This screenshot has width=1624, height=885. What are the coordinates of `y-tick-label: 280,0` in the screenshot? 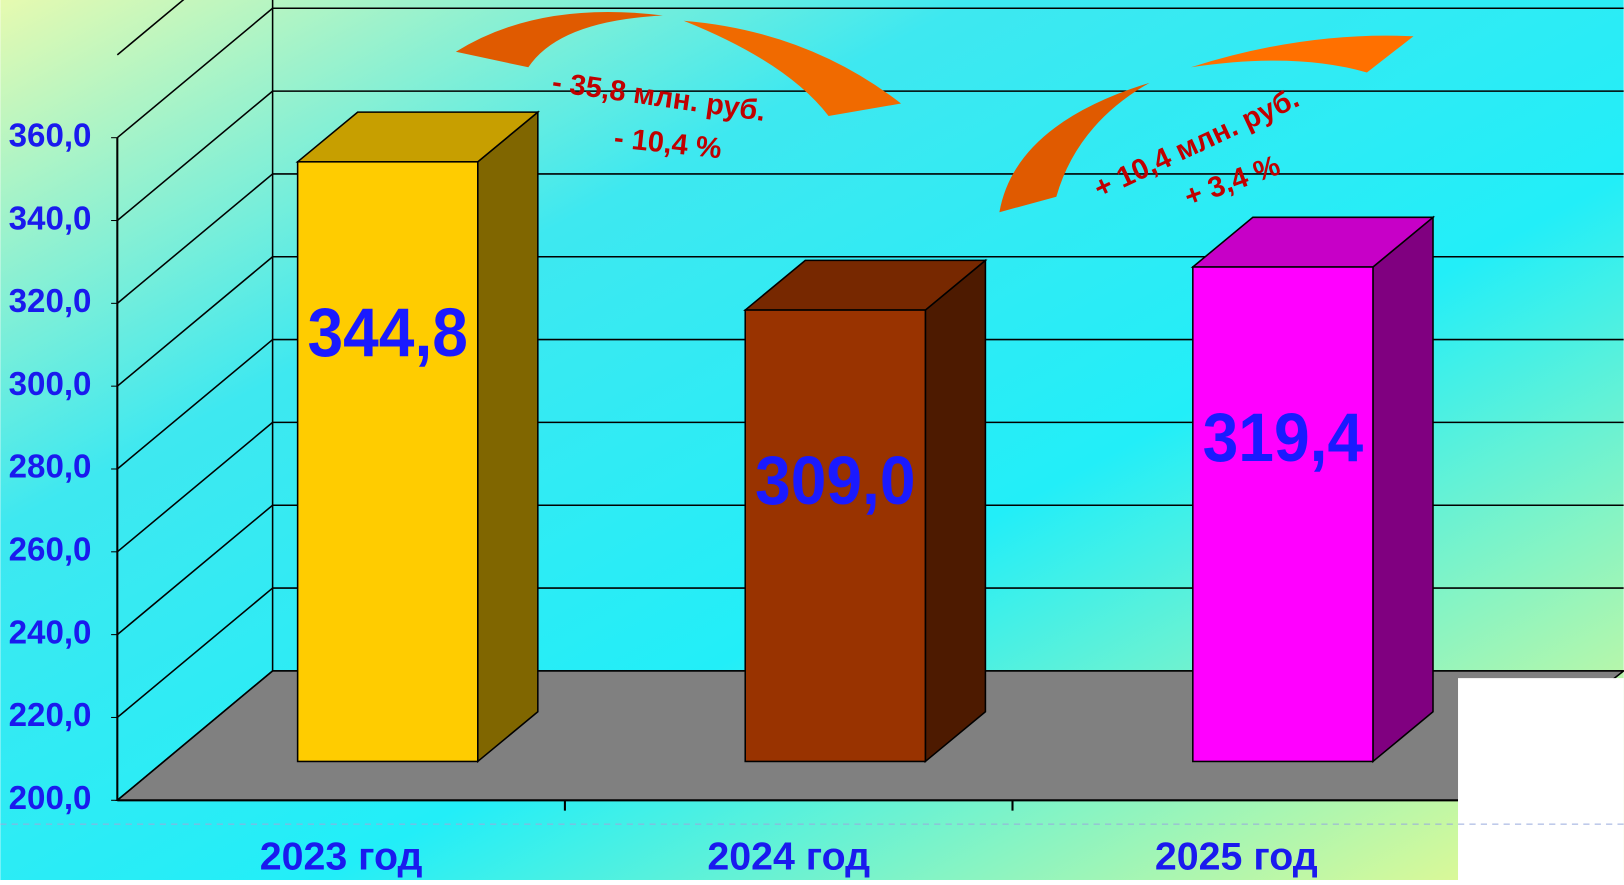 It's located at (50, 467).